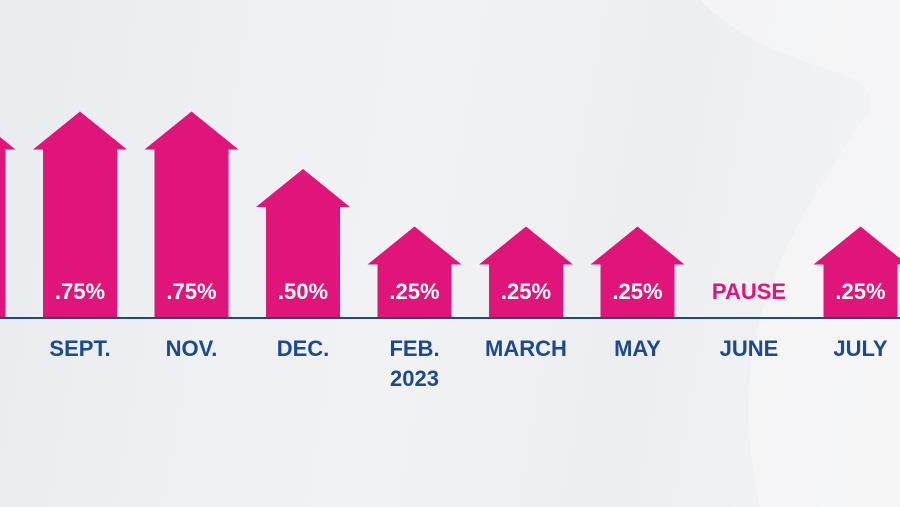 Image resolution: width=900 pixels, height=507 pixels. What do you see at coordinates (526, 348) in the screenshot?
I see `category-label: MARCH` at bounding box center [526, 348].